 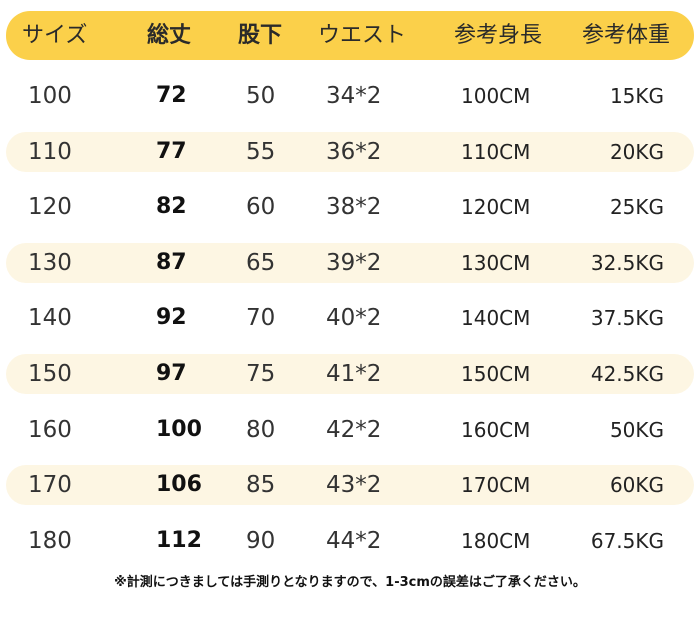 What do you see at coordinates (261, 485) in the screenshot?
I see `cell-inseam: 85` at bounding box center [261, 485].